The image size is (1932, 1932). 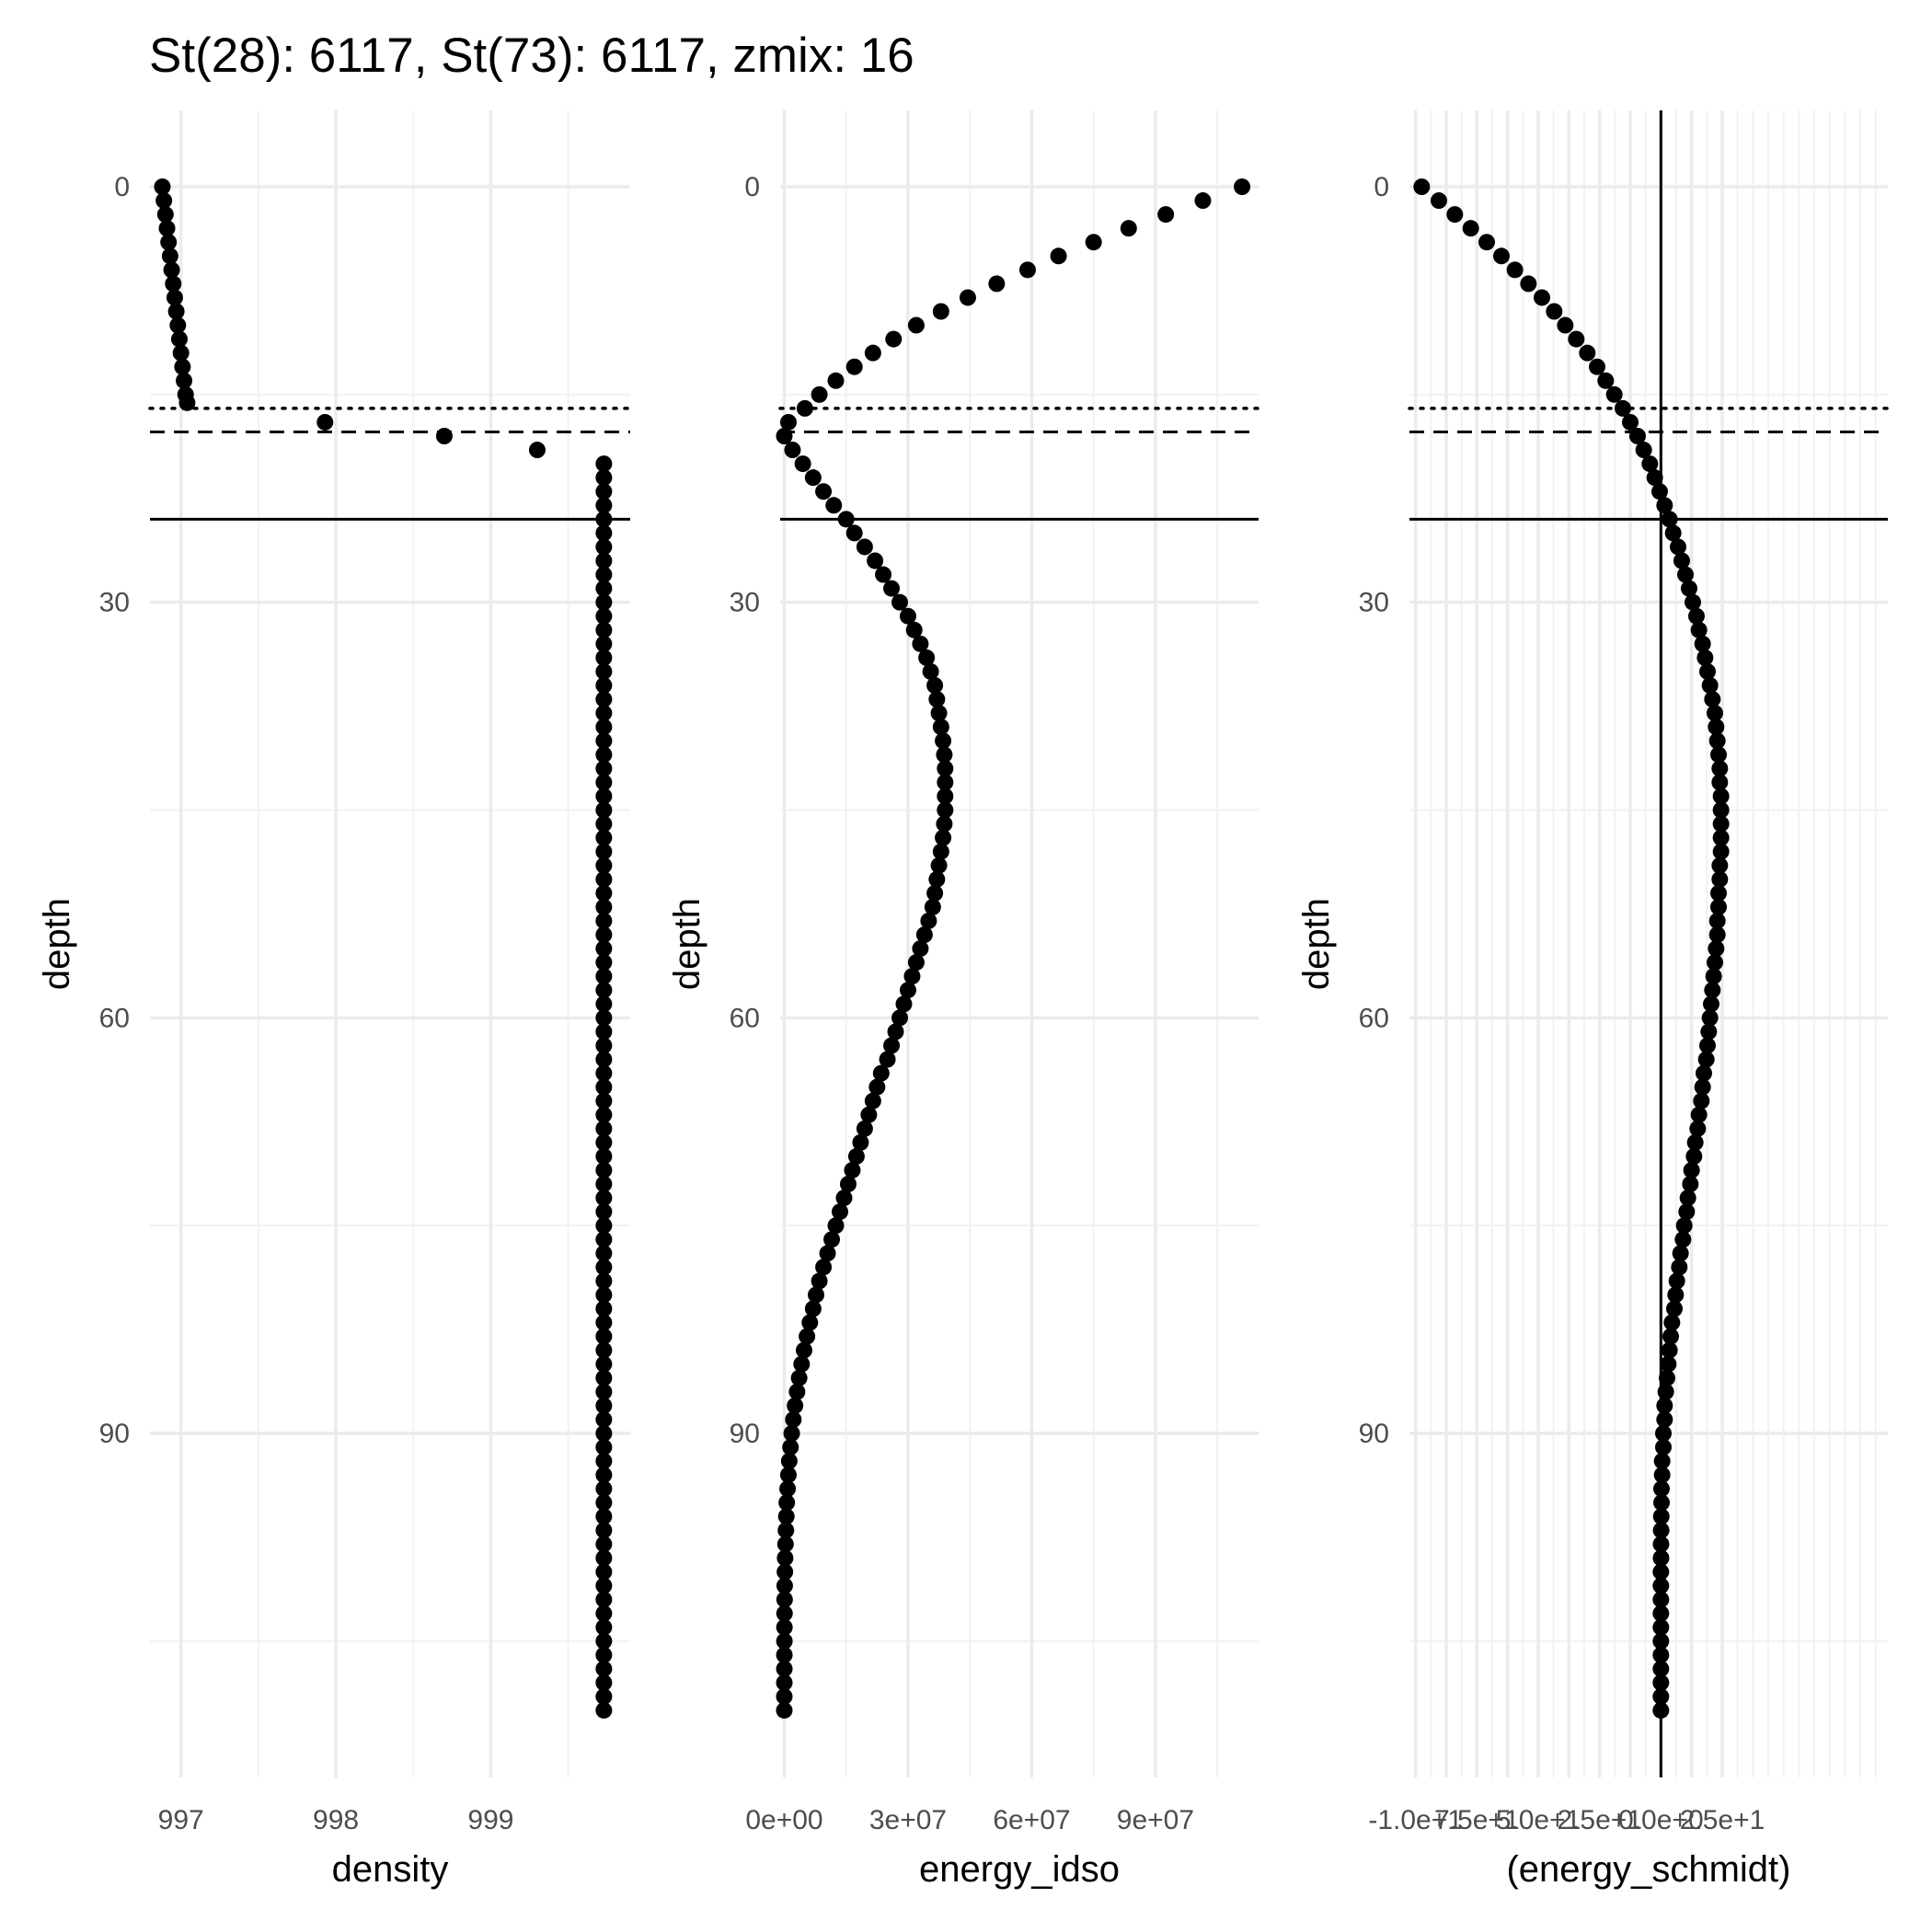 I want to click on x-tick-label: 998, so click(x=336, y=1820).